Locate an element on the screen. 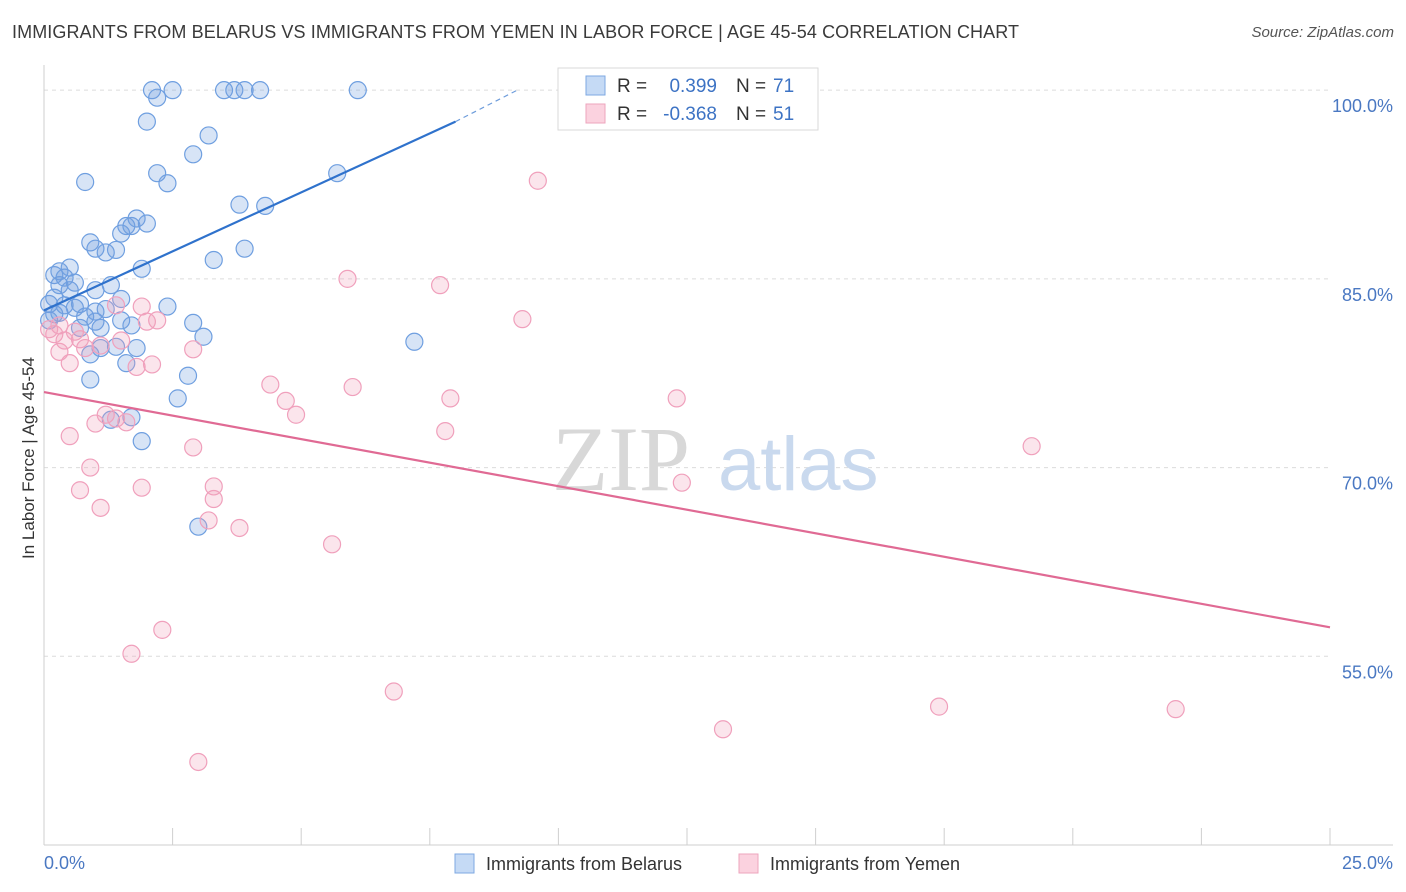 This screenshot has height=892, width=1406. legend-r-label-belarus: R = is located at coordinates (632, 86).